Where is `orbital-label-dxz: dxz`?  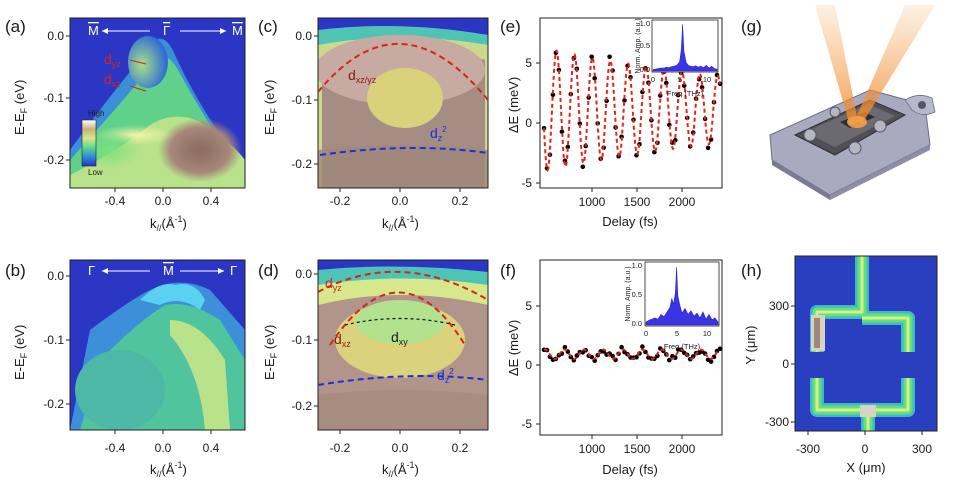
orbital-label-dxz: dxz is located at coordinates (342, 340).